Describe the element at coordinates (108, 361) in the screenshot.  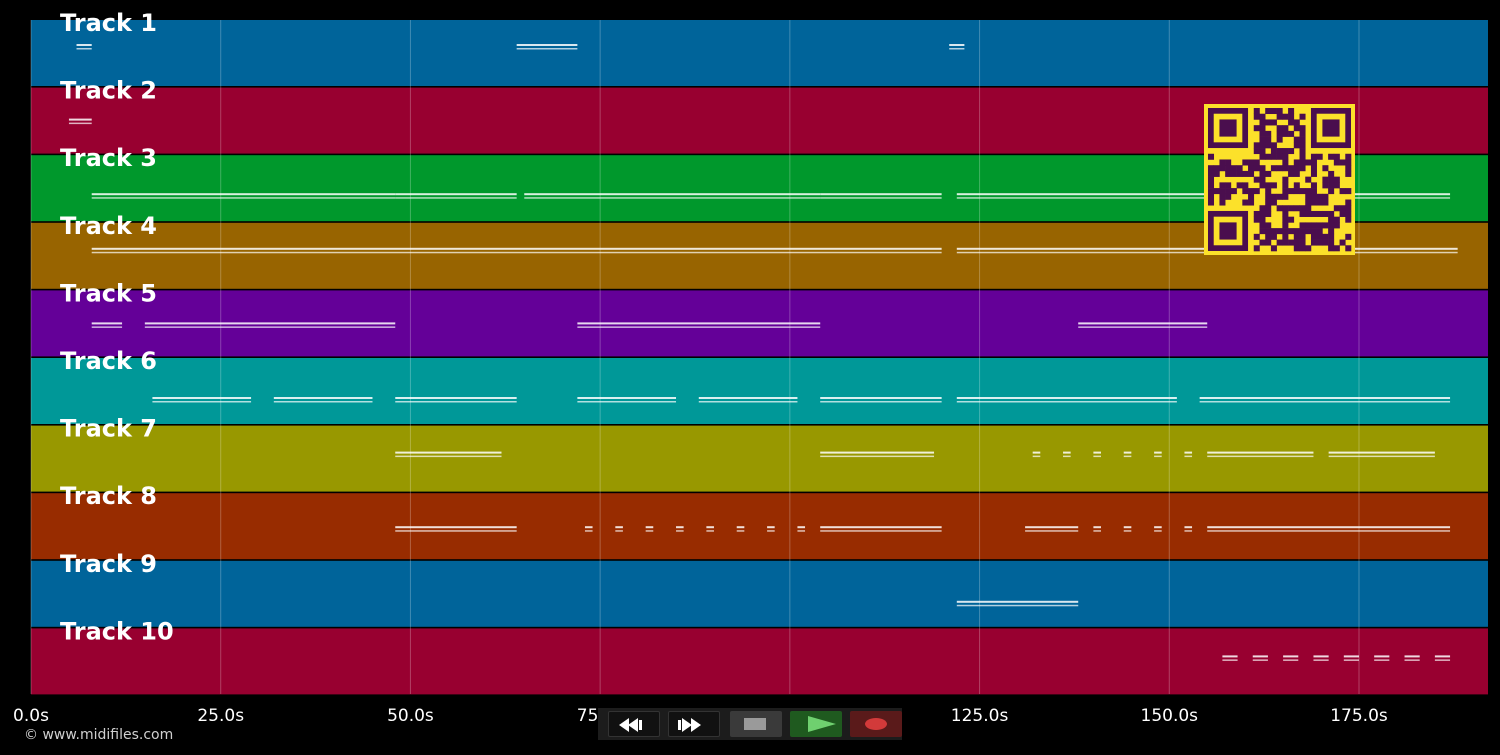
I see `track-label-6: Track 6` at that location.